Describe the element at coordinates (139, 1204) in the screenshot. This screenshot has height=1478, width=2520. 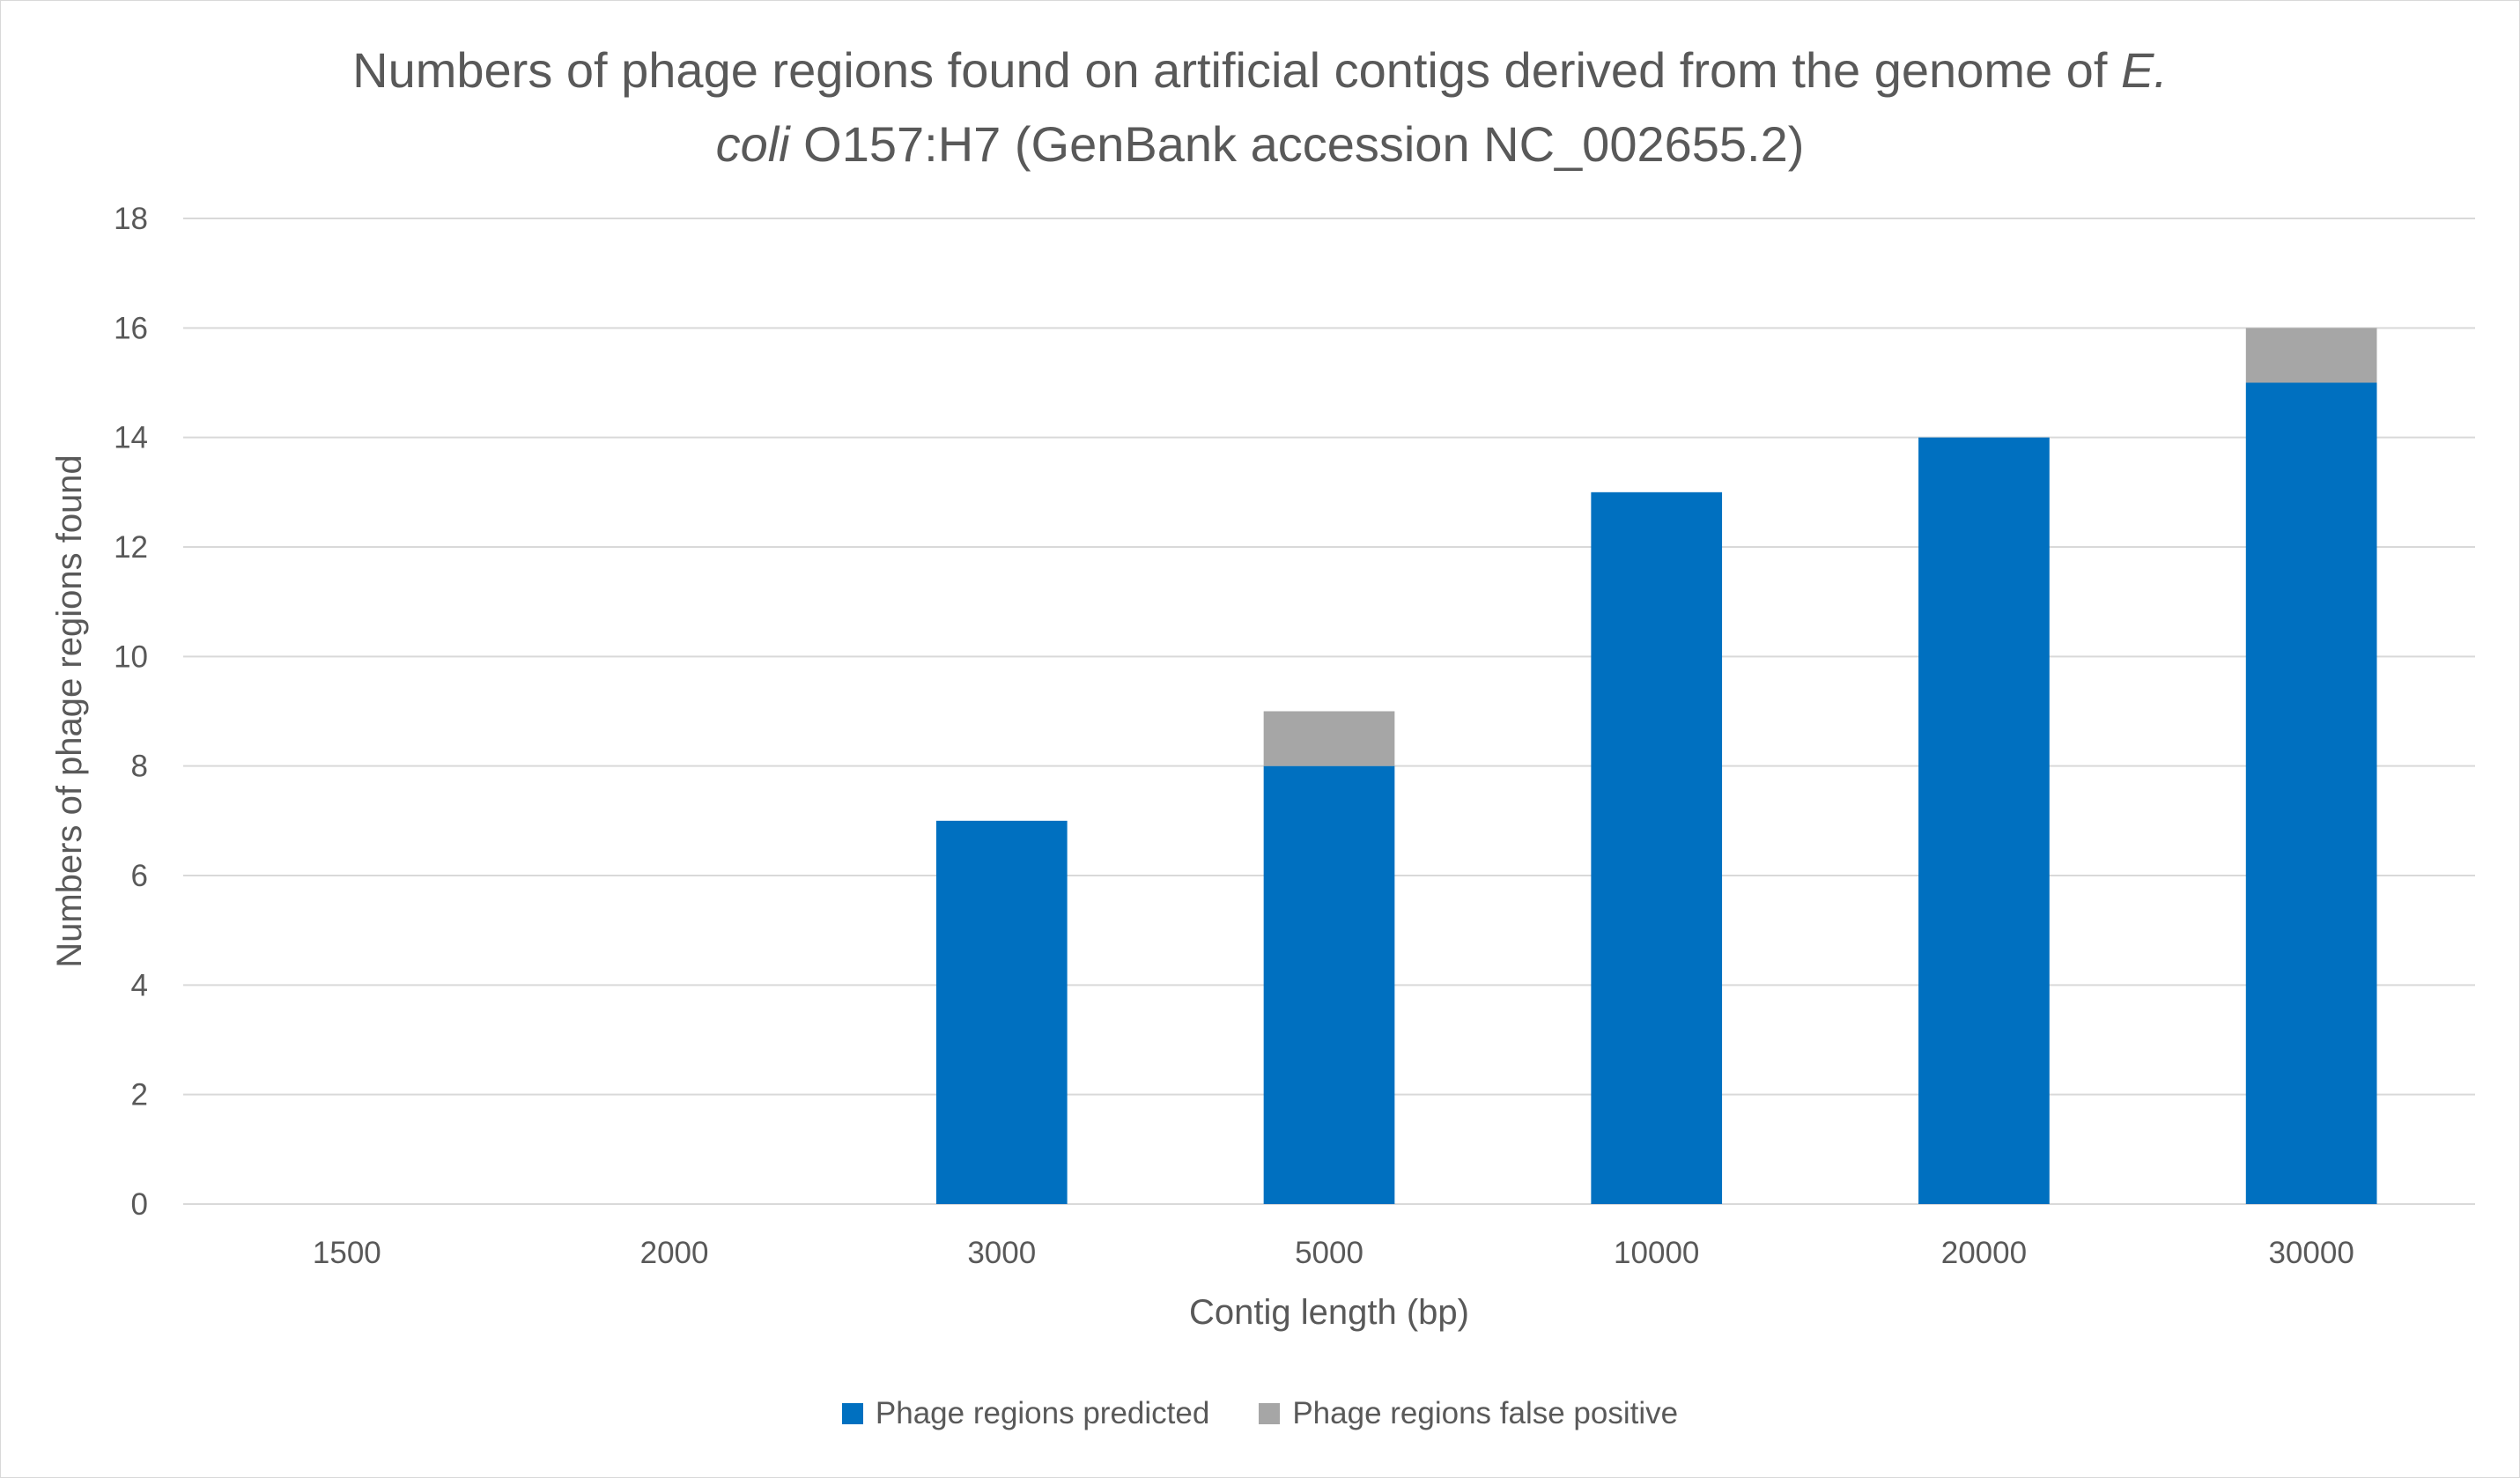
I see `y-tick-label: 0` at that location.